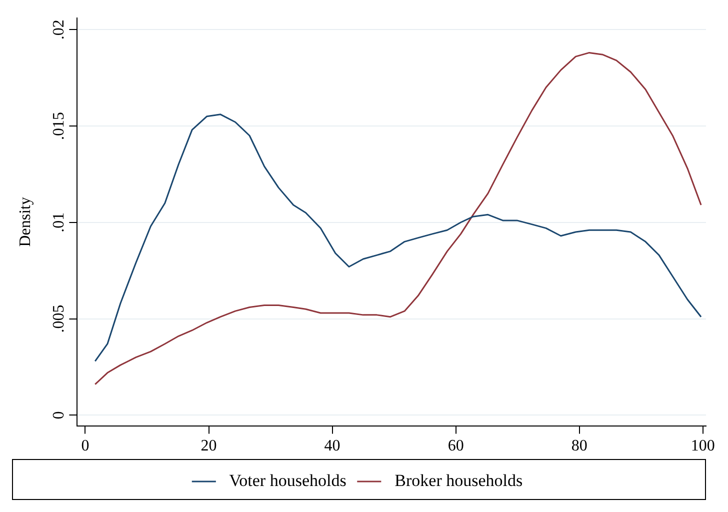  What do you see at coordinates (59, 318) in the screenshot?
I see `y-tick-label: .005` at bounding box center [59, 318].